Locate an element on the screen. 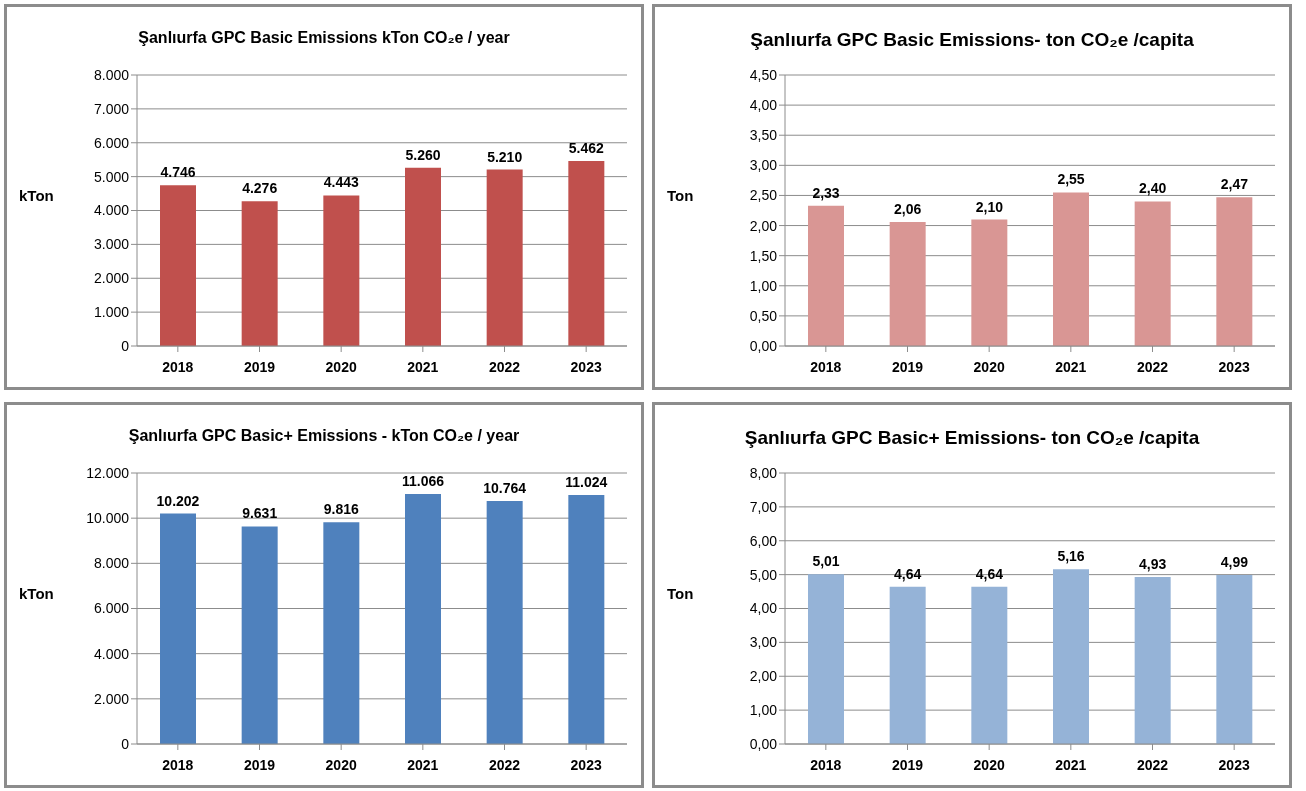 The width and height of the screenshot is (1306, 791). chart-title: Şanlıurfa GPC Basic+ Emissions- ton CO₂e /capita is located at coordinates (972, 438).